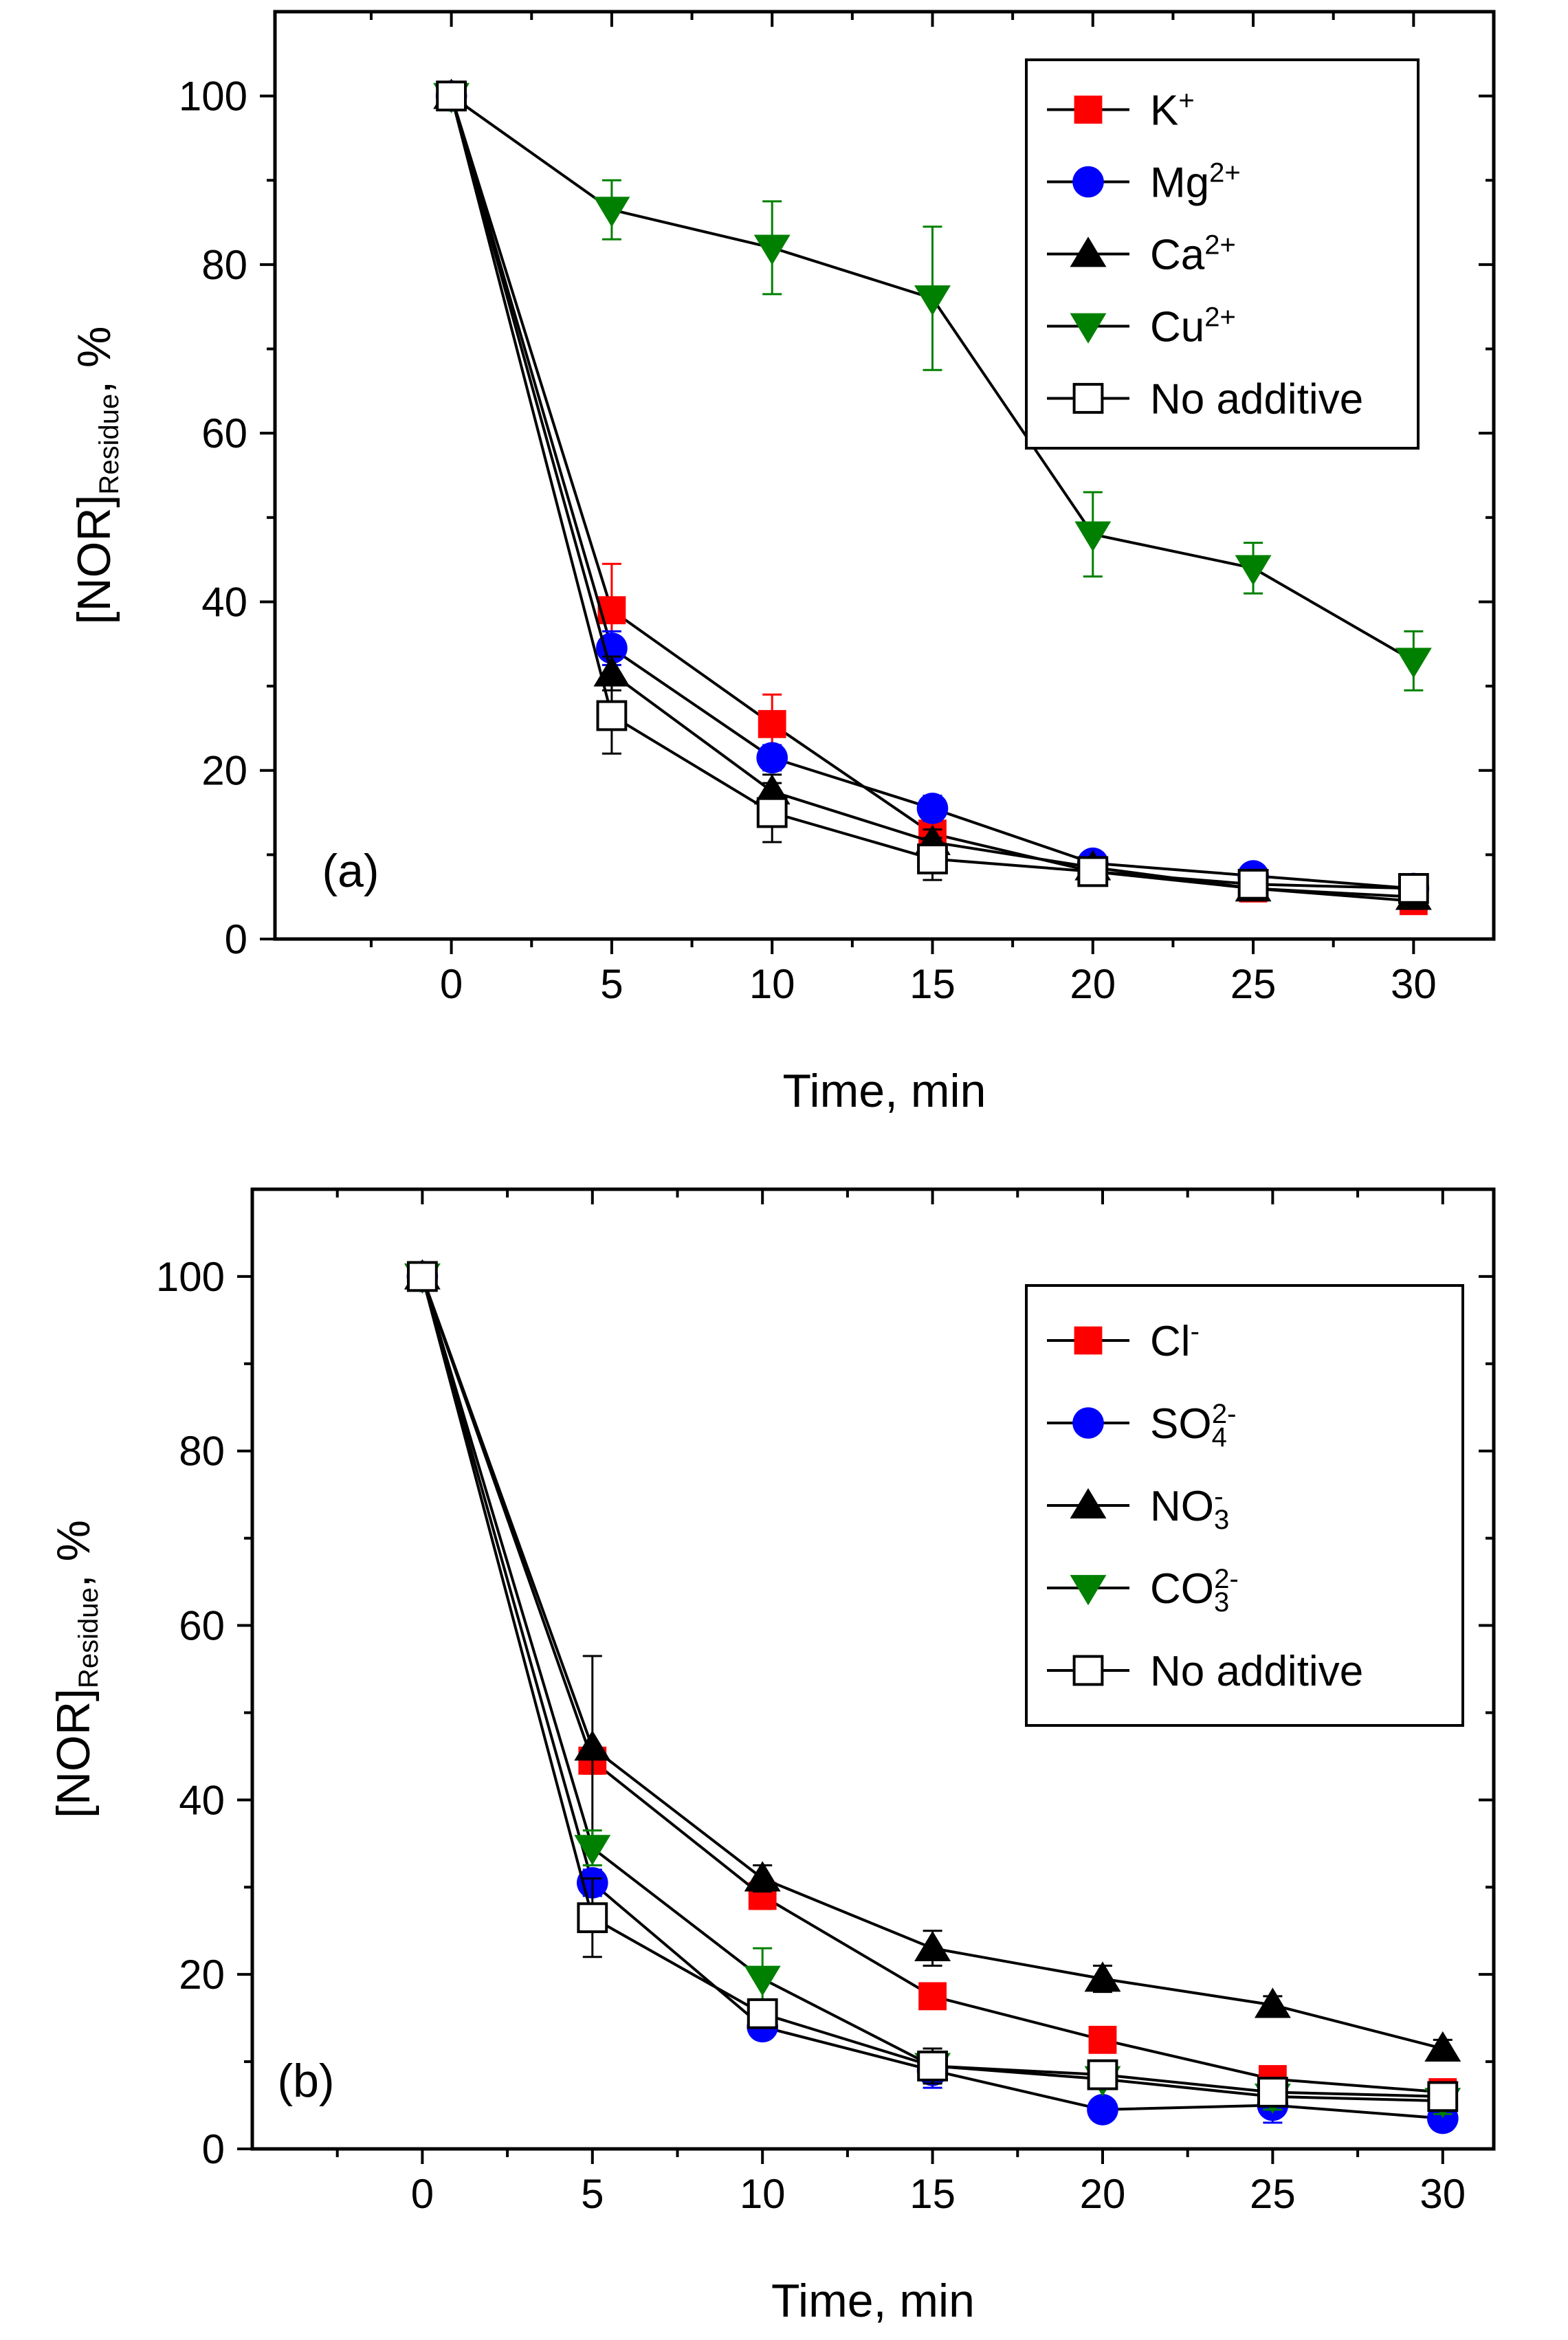 This screenshot has width=1568, height=2340. What do you see at coordinates (1193, 326) in the screenshot?
I see `legend-label: Cu2+` at bounding box center [1193, 326].